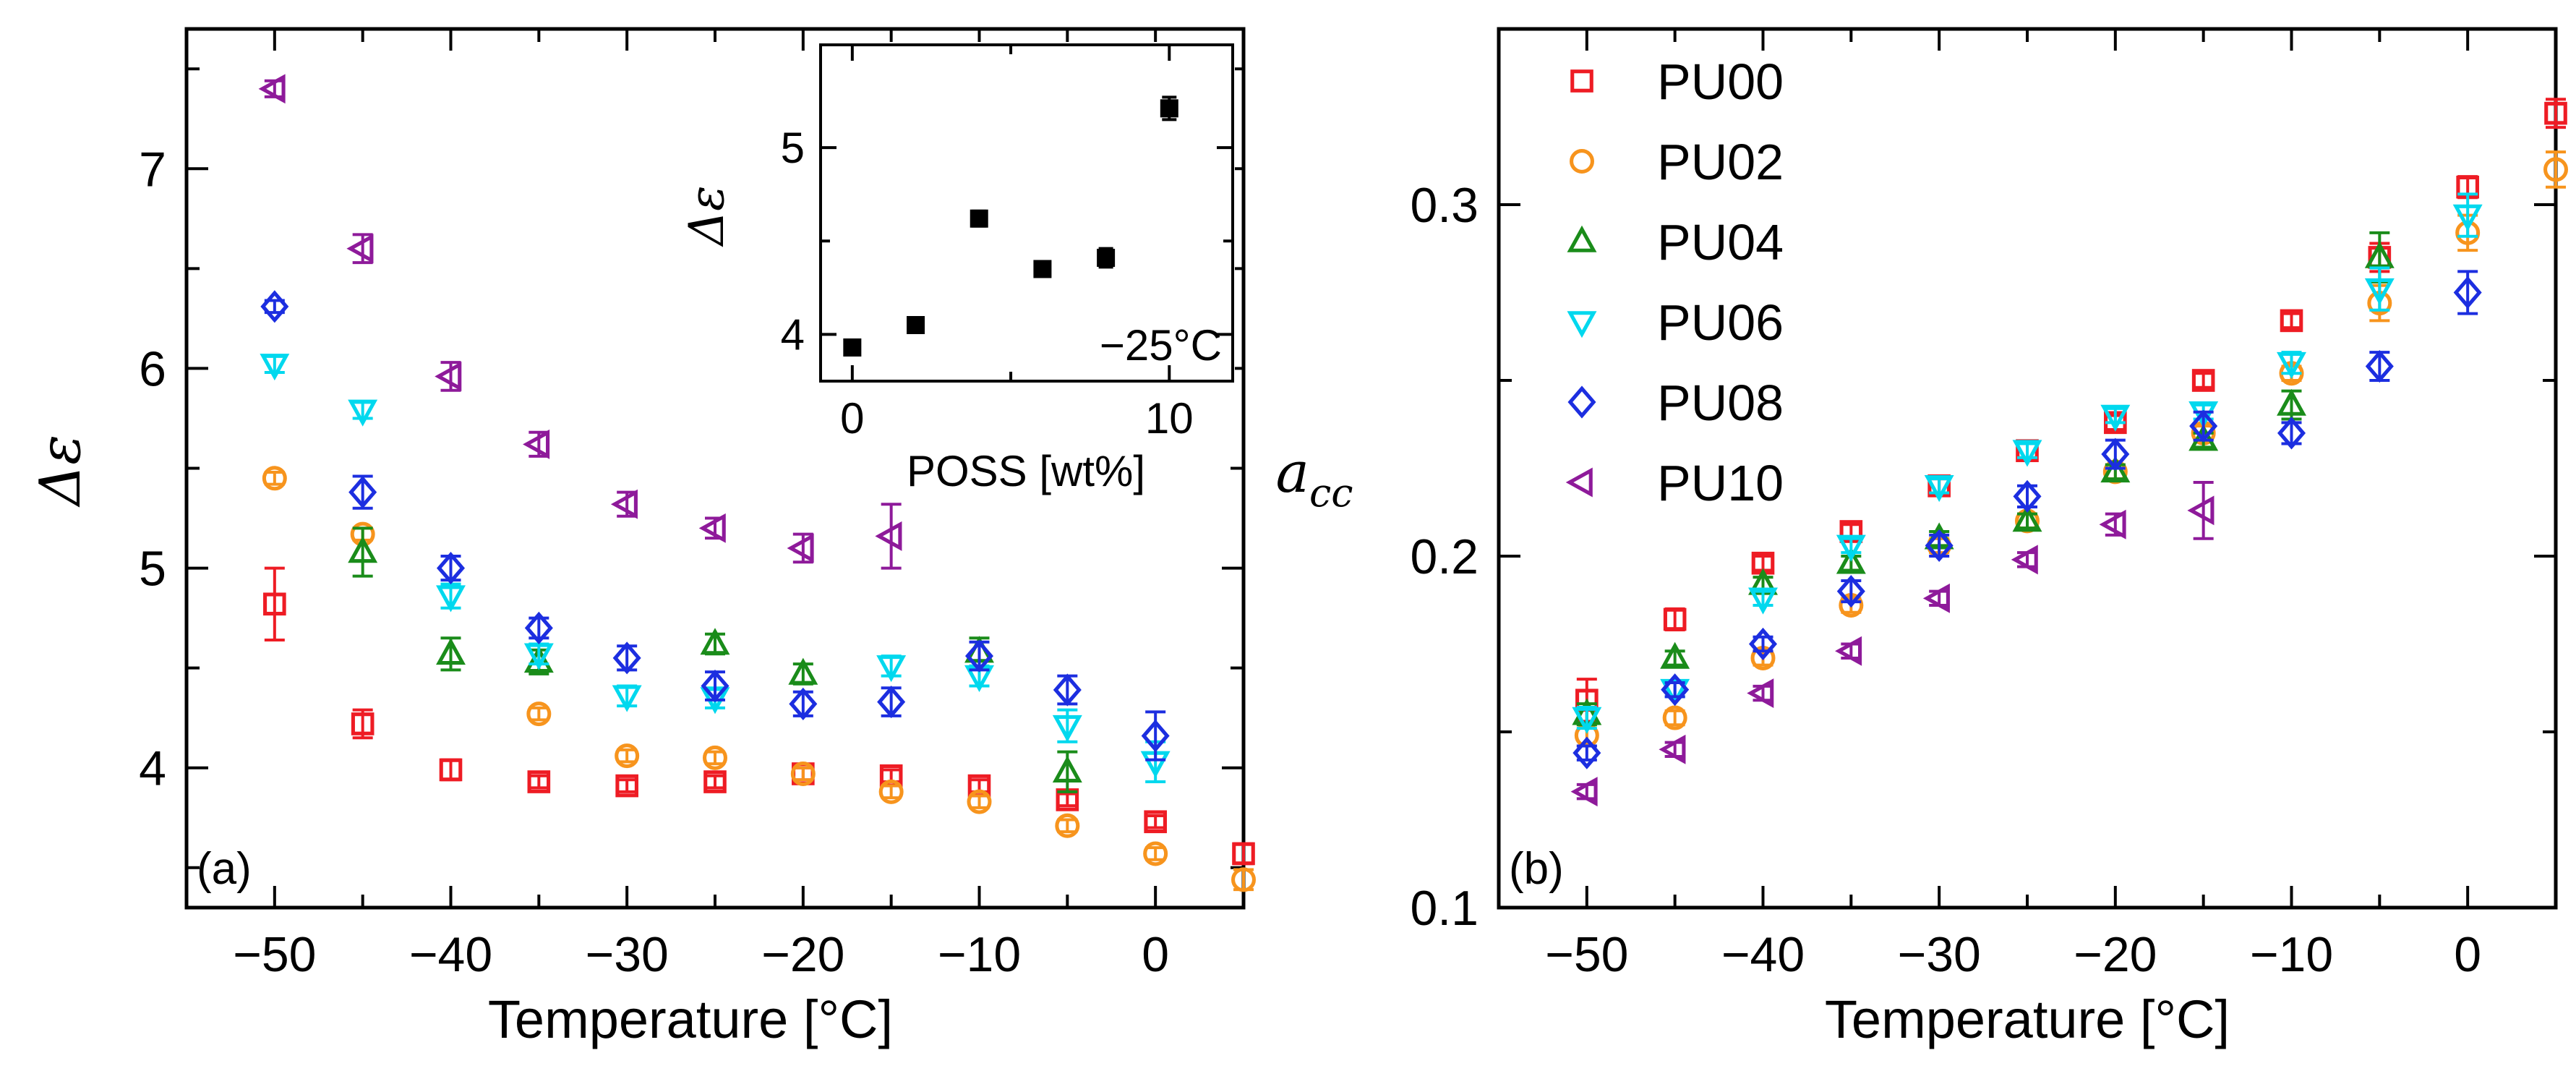 This screenshot has height=1079, width=2576. What do you see at coordinates (274, 954) in the screenshot?
I see `x-tick-label: −50` at bounding box center [274, 954].